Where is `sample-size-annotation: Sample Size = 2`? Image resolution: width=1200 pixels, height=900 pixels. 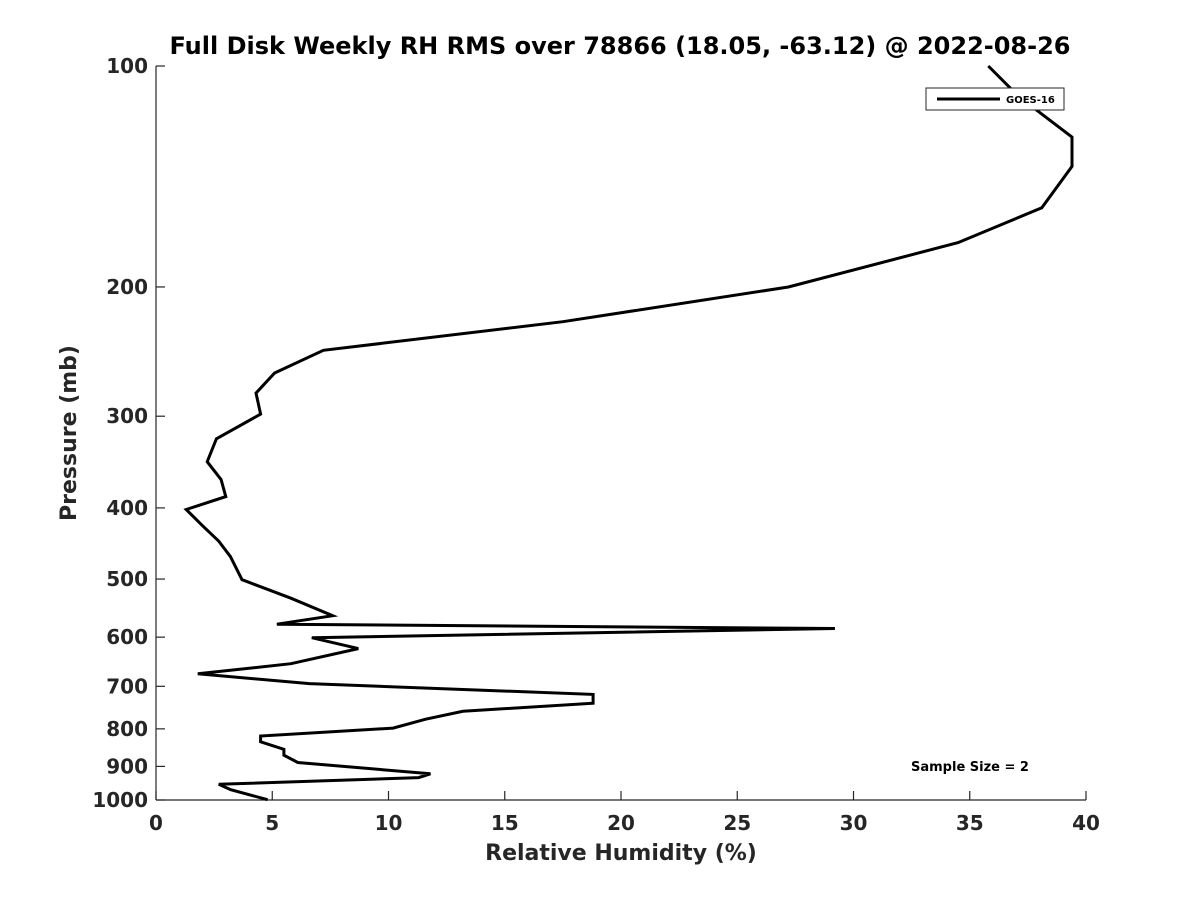 sample-size-annotation: Sample Size = 2 is located at coordinates (970, 767).